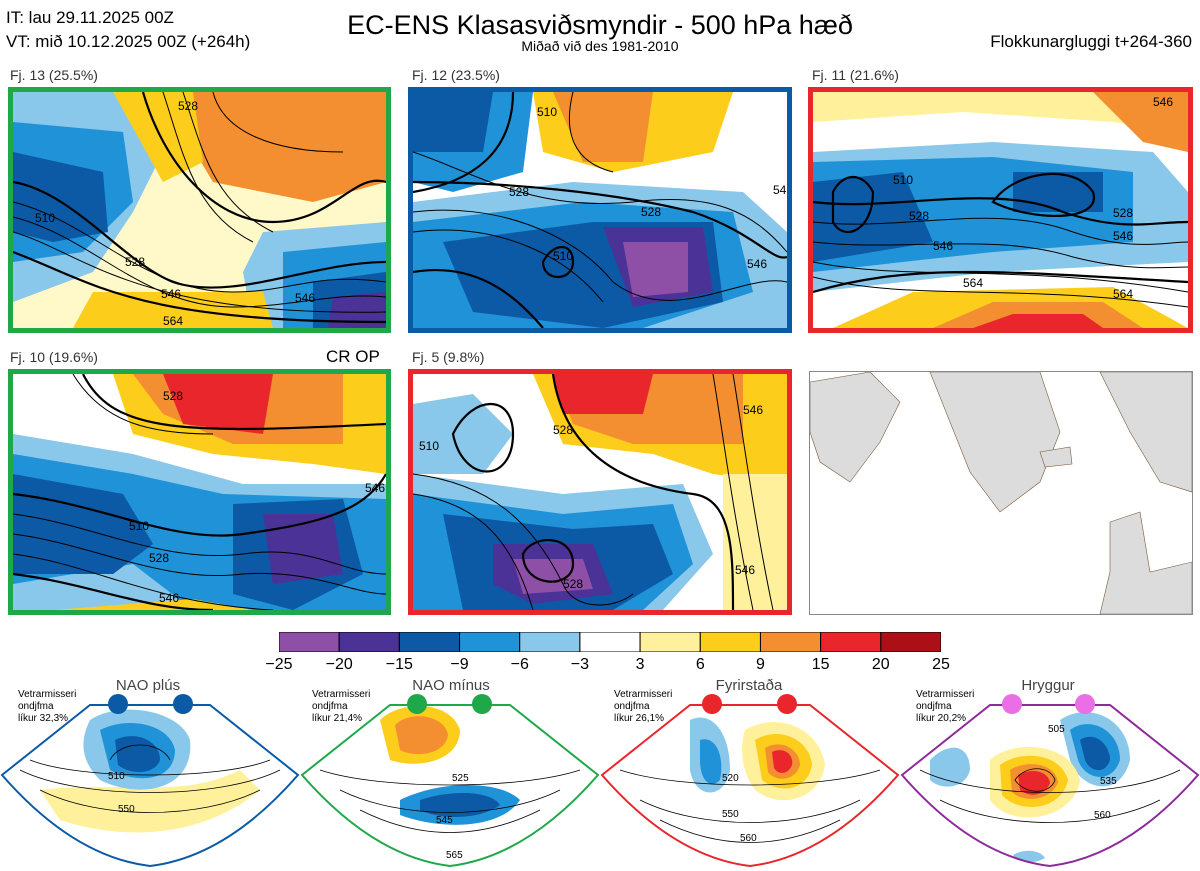 The height and width of the screenshot is (871, 1200). I want to click on land-outline, so click(1001, 493).